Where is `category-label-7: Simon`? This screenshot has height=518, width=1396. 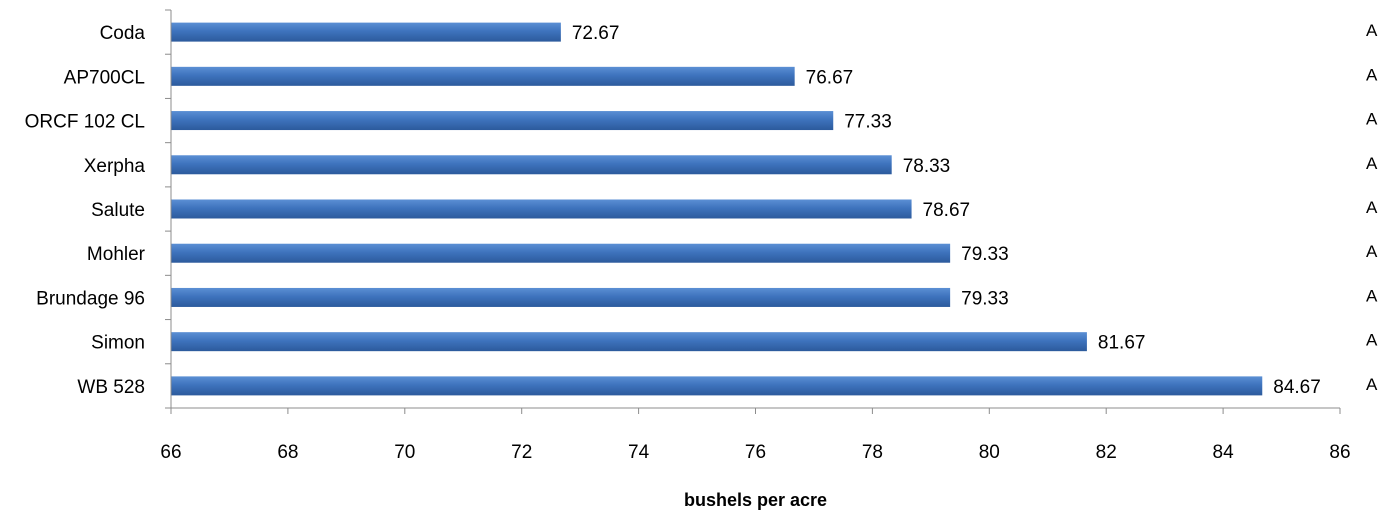
category-label-7: Simon is located at coordinates (118, 343).